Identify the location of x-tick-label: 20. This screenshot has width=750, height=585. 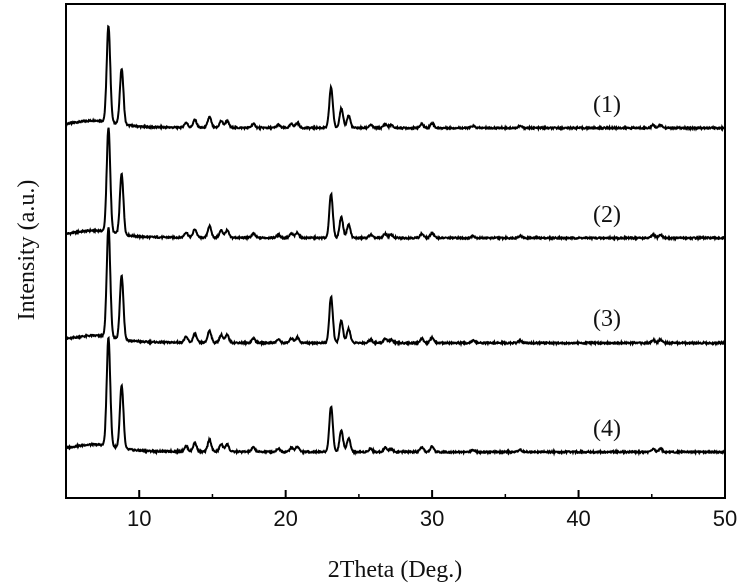
(285, 518).